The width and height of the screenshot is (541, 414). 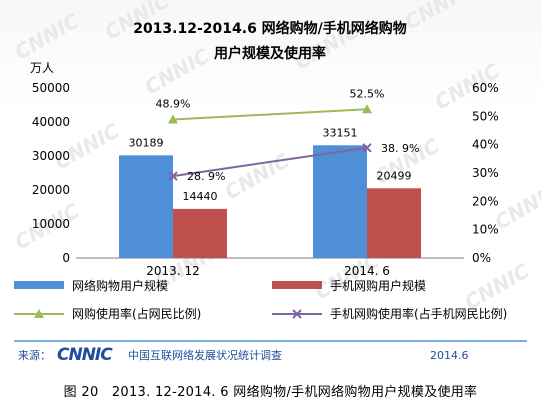 What do you see at coordinates (340, 132) in the screenshot?
I see `bar-data-label: 33151` at bounding box center [340, 132].